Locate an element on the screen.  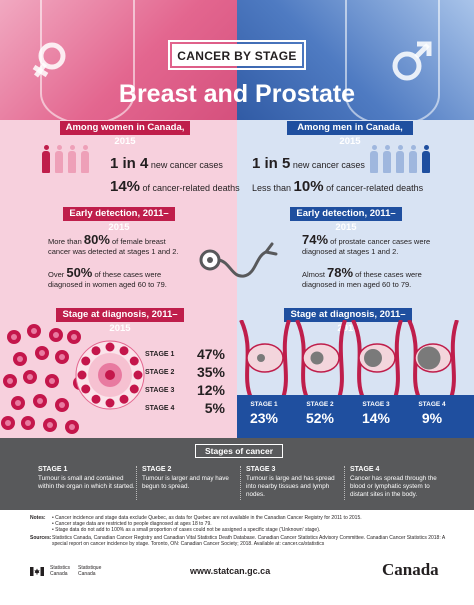
statcan-signature: Statistics Canada Statistique Canada is located at coordinates (76, 571).